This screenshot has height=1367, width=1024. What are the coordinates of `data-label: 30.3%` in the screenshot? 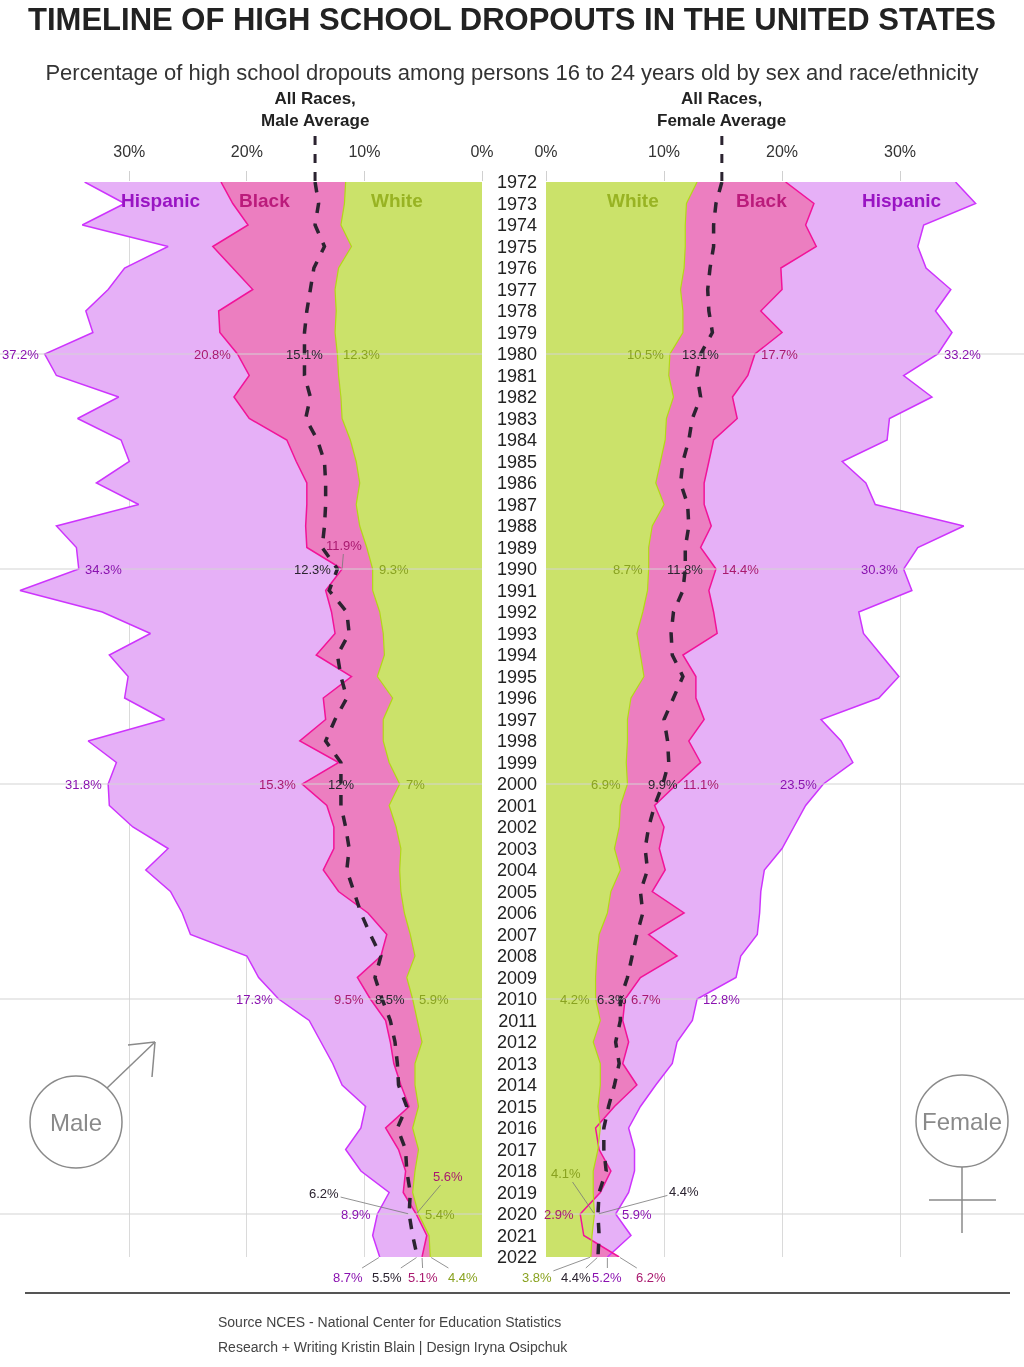 It's located at (880, 569).